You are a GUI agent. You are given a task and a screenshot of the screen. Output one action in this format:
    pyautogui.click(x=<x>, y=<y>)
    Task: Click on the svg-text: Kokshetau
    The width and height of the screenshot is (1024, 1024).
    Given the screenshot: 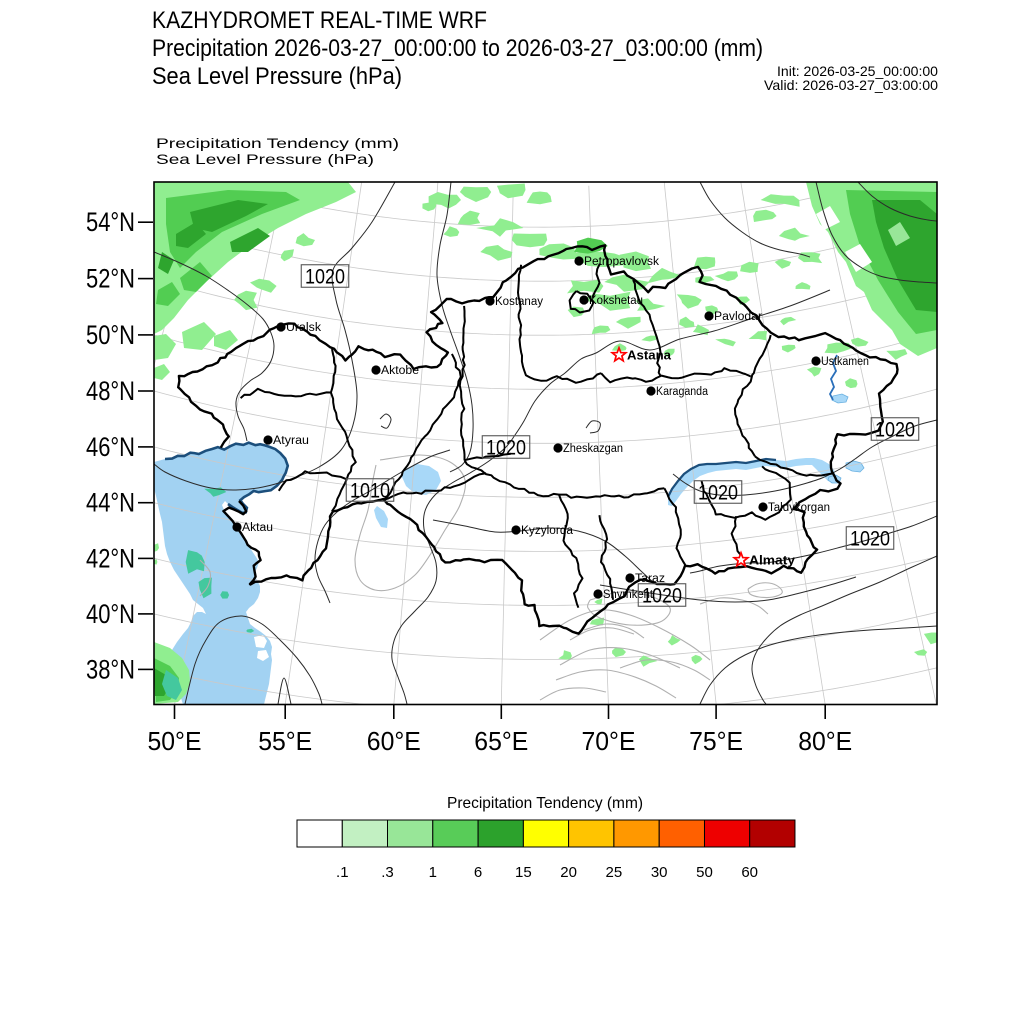 What is the action you would take?
    pyautogui.click(x=616, y=301)
    